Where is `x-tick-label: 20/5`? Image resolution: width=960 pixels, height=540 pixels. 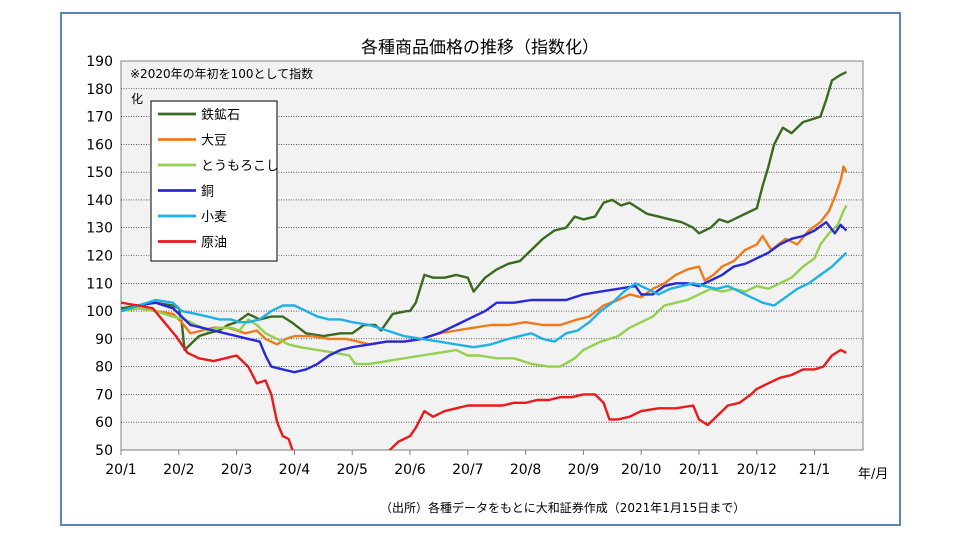
x-tick-label: 20/5 is located at coordinates (351, 470).